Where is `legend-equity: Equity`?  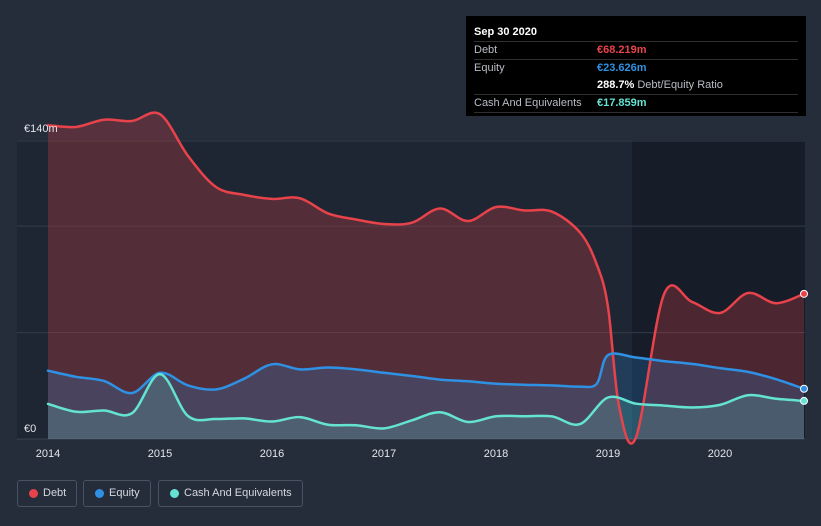 legend-equity: Equity is located at coordinates (117, 493).